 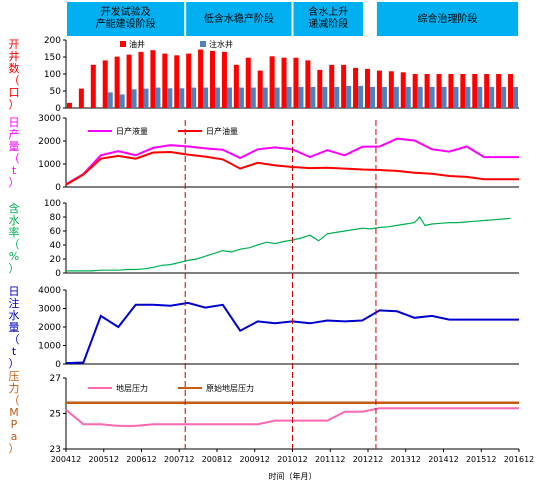 What do you see at coordinates (328, 23) in the screenshot?
I see `phase-label: 递减阶段` at bounding box center [328, 23].